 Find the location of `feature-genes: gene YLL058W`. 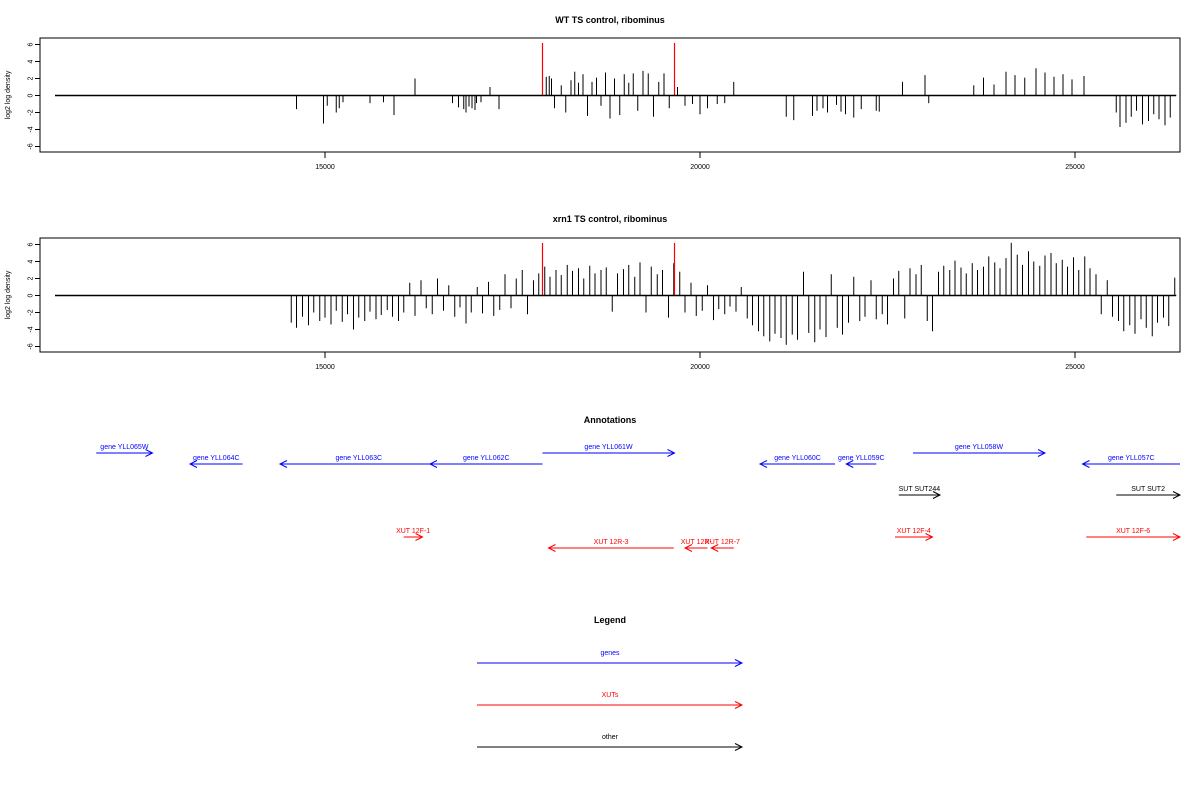

feature-genes: gene YLL058W is located at coordinates (980, 450).